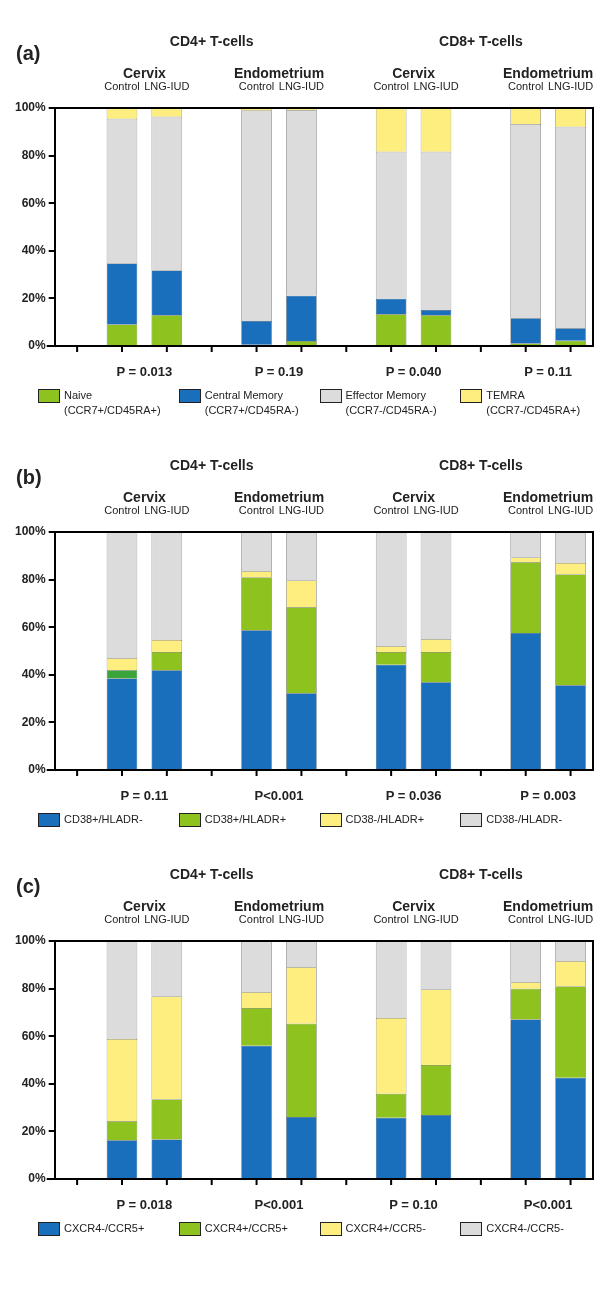 The width and height of the screenshot is (613, 1313). What do you see at coordinates (548, 795) in the screenshot?
I see `text: P = 0.003` at bounding box center [548, 795].